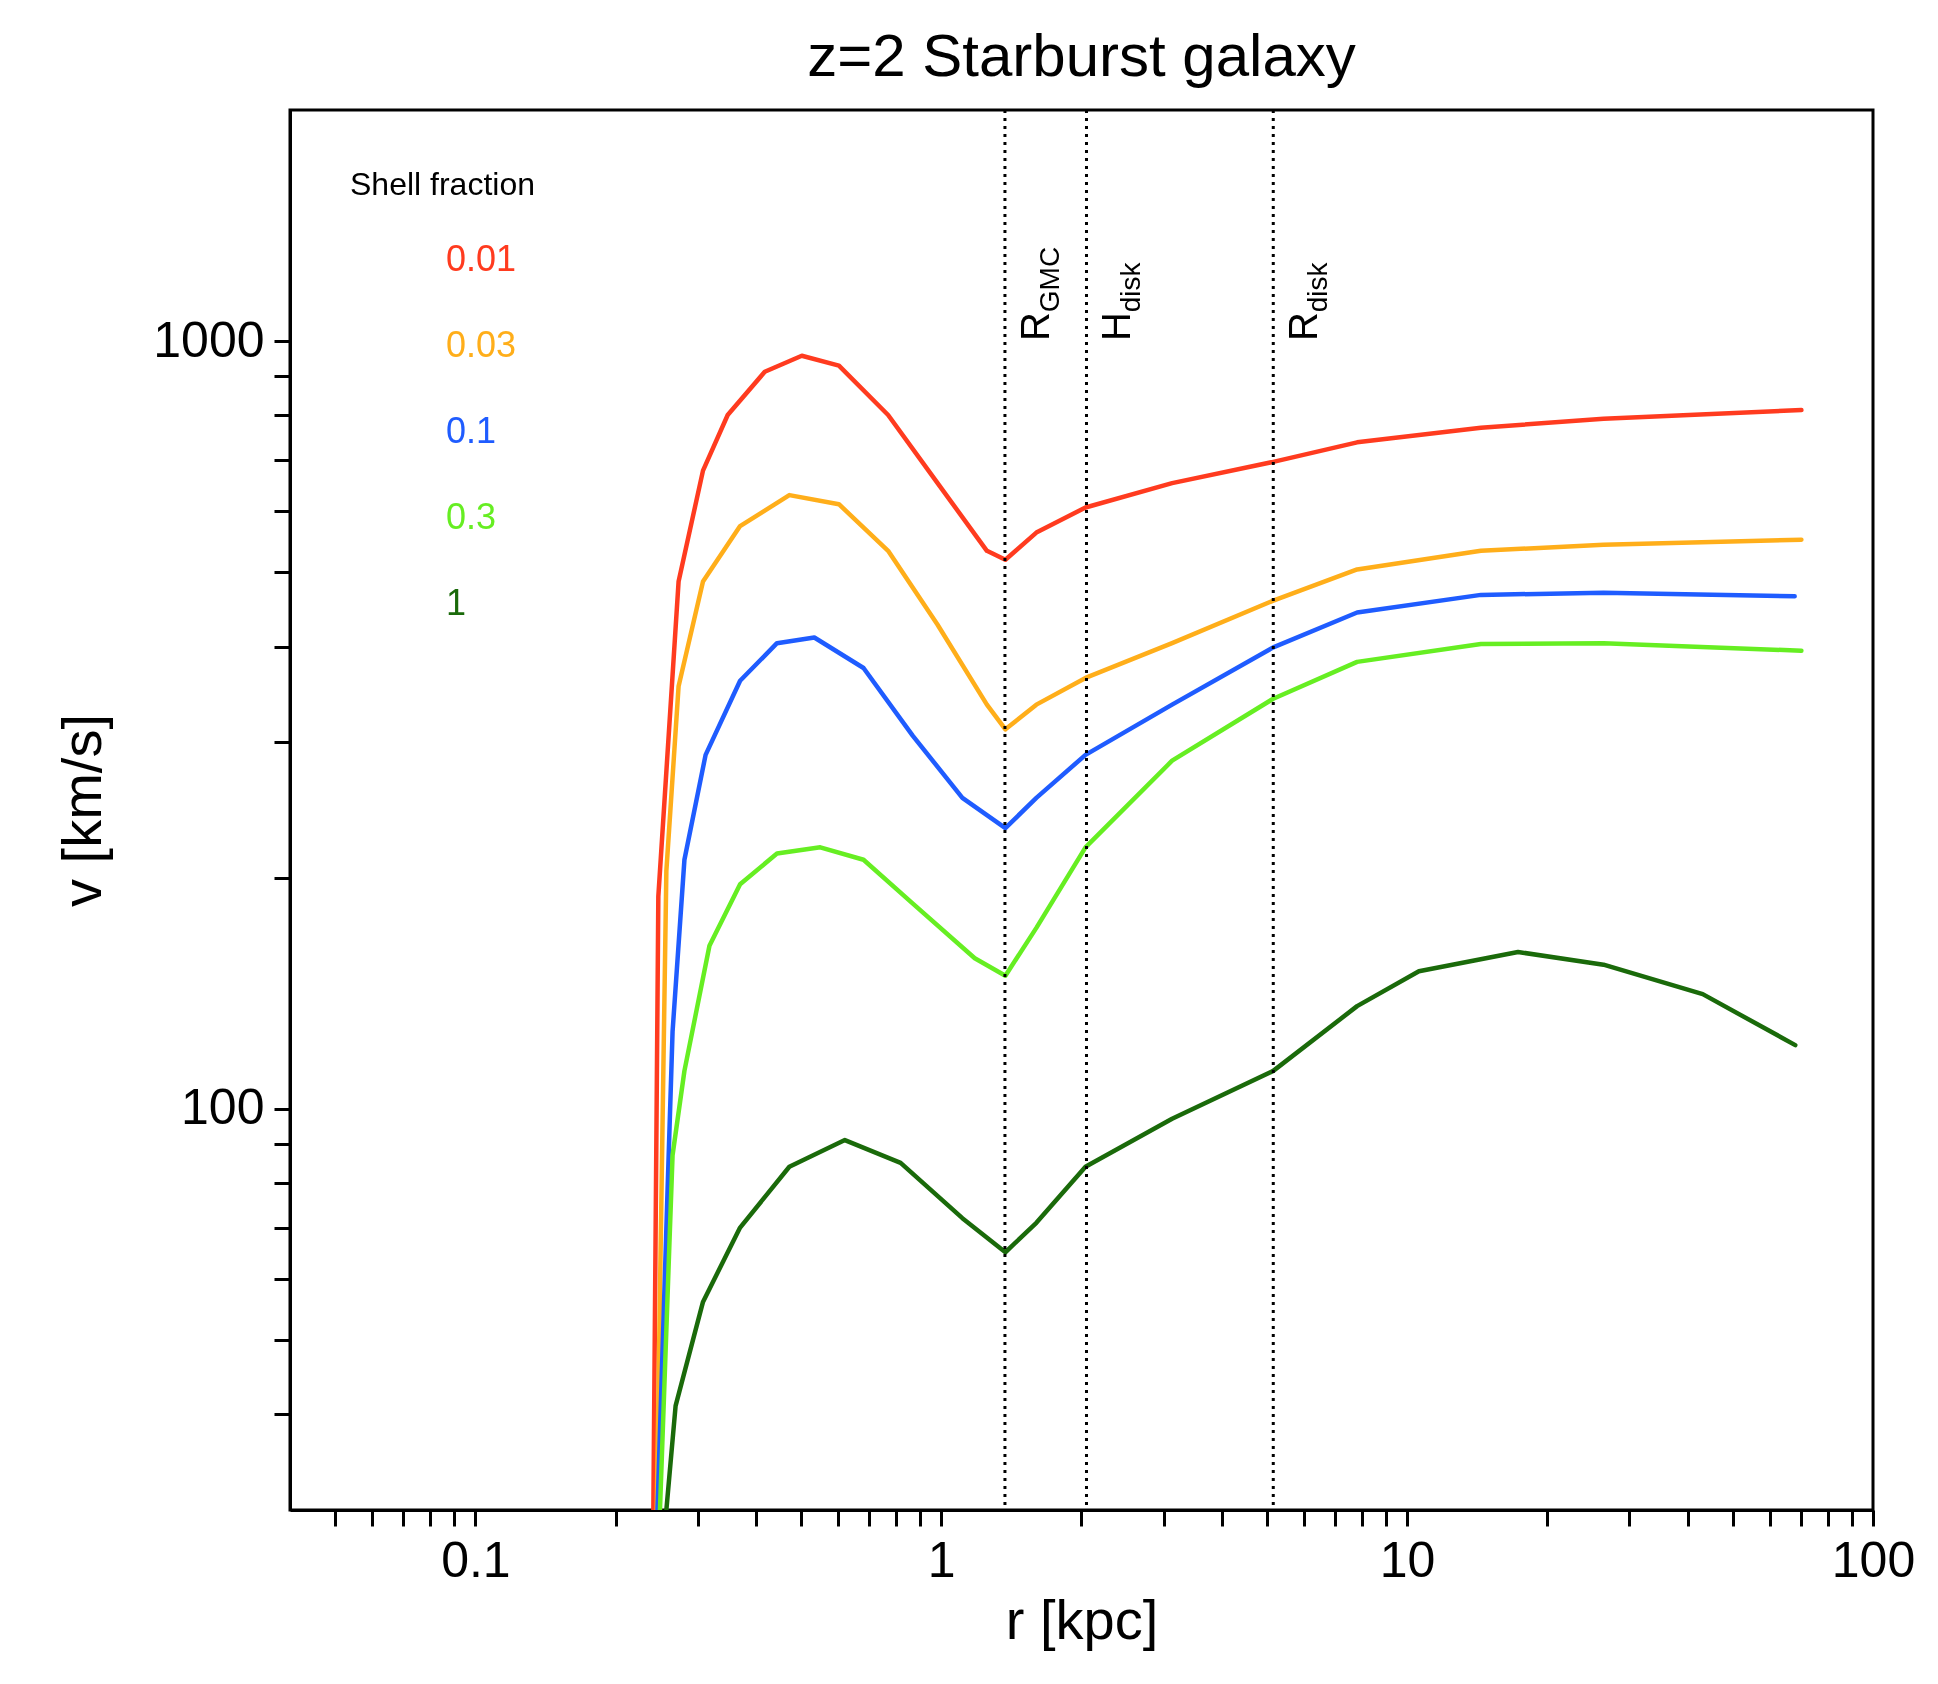 The width and height of the screenshot is (1938, 1684). Describe the element at coordinates (1307, 301) in the screenshot. I see `ref-line-label: Rdisk` at that location.